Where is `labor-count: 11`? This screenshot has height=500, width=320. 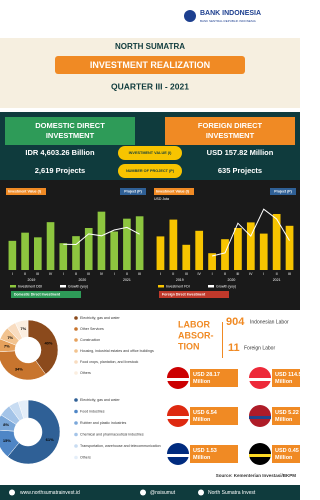 labor-count: 11 is located at coordinates (234, 348).